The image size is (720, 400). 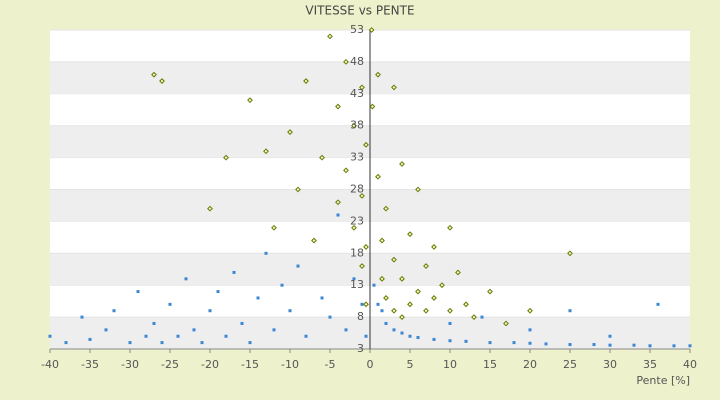 I want to click on x-tick-label: -25, so click(x=170, y=364).